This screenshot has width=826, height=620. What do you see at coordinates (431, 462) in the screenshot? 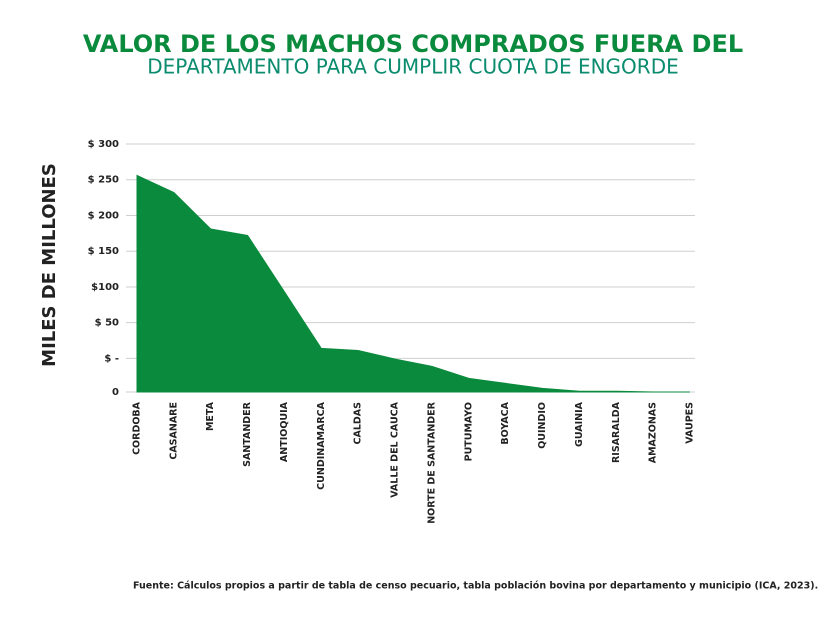
I see `x-tick-label: NORTE DE SANTANDER` at bounding box center [431, 462].